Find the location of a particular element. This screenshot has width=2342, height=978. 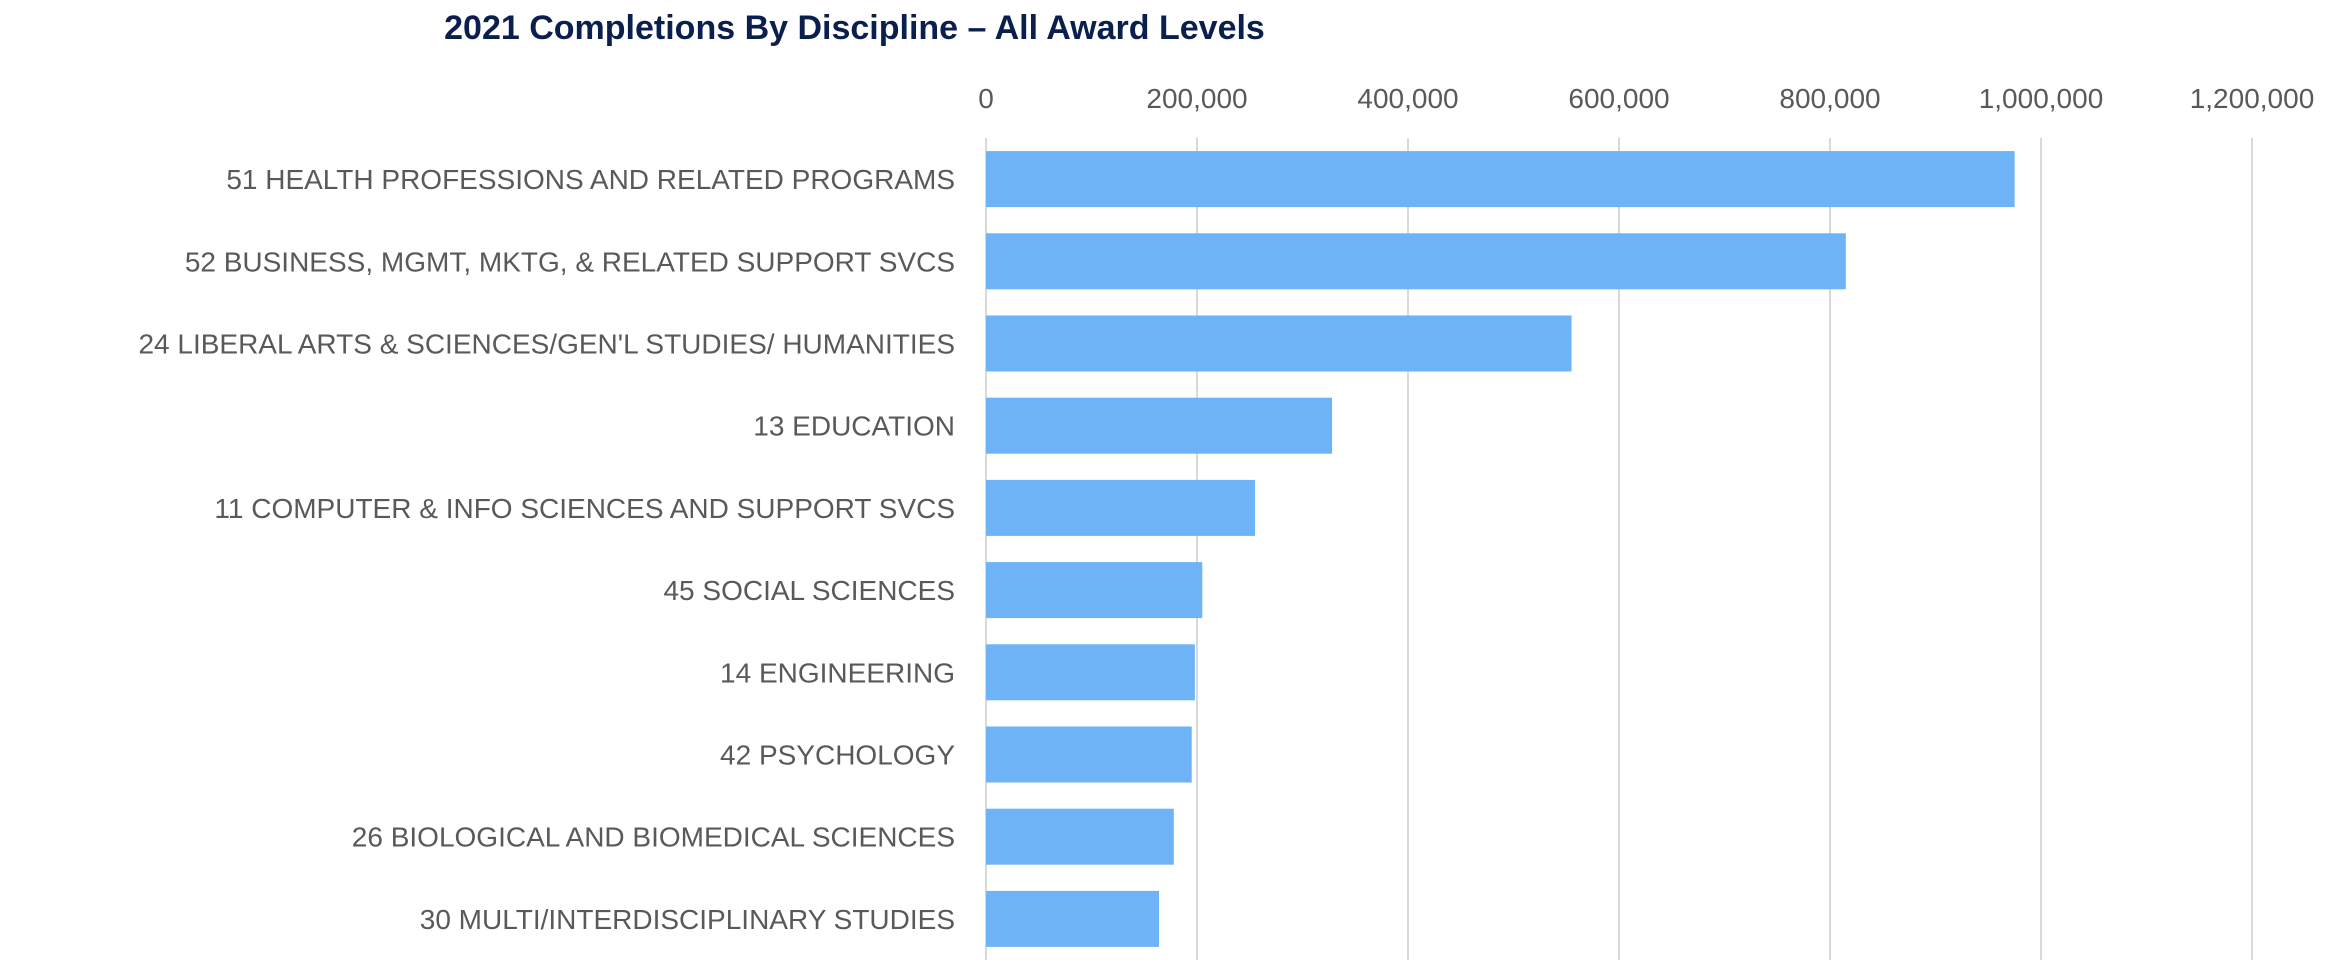

x-tick-label: 1,000,000 is located at coordinates (2041, 98).